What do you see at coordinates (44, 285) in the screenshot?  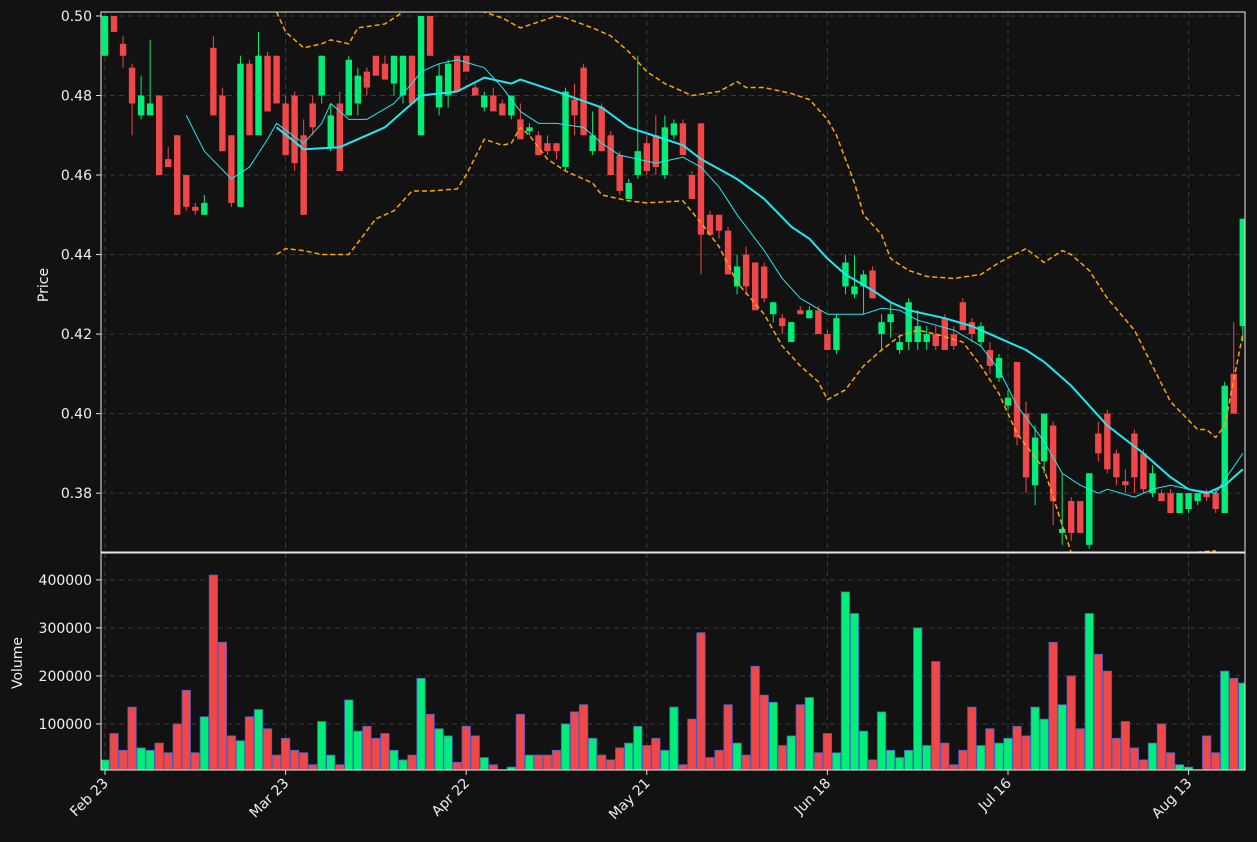 I see `y-axis-label: Price` at bounding box center [44, 285].